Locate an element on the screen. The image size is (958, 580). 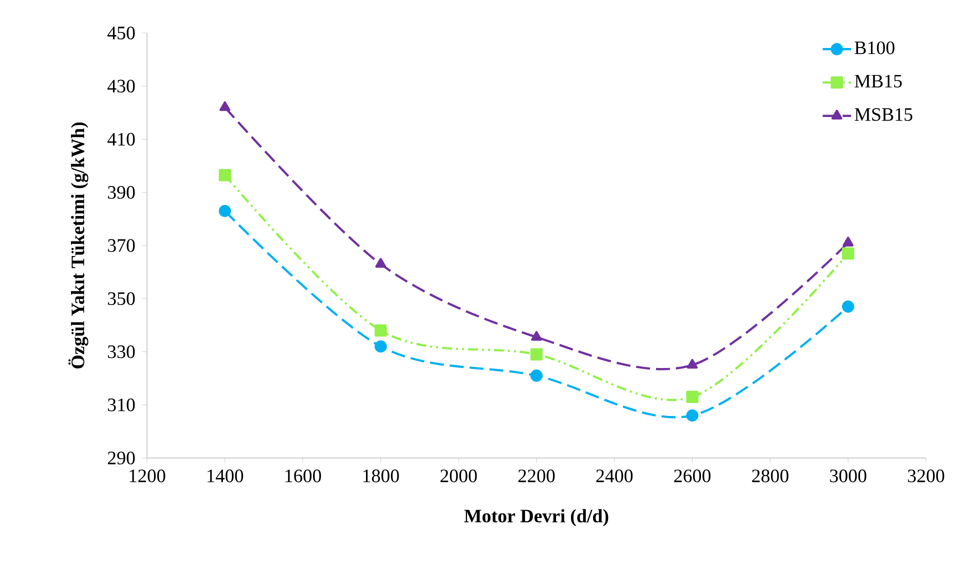
x-tick-label: 2800 is located at coordinates (770, 476).